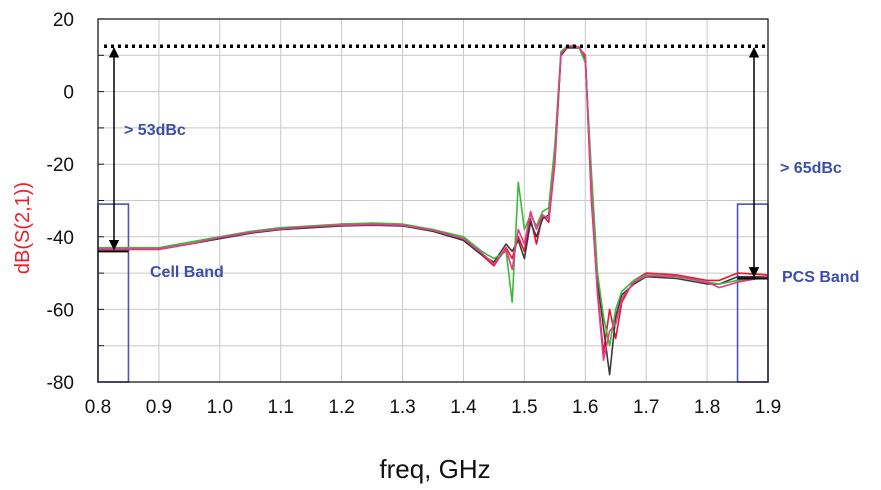 The height and width of the screenshot is (490, 881). Describe the element at coordinates (463, 407) in the screenshot. I see `x-tick-label: 1.4` at that location.